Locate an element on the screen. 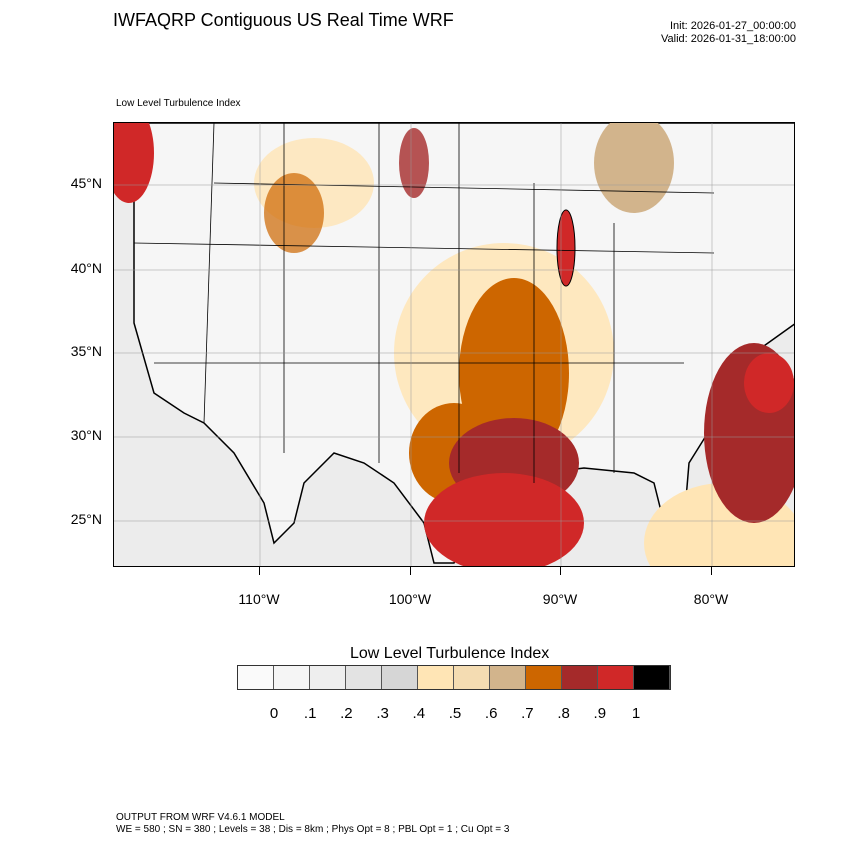 The height and width of the screenshot is (850, 850). lat-label: 35°N is located at coordinates (86, 351).